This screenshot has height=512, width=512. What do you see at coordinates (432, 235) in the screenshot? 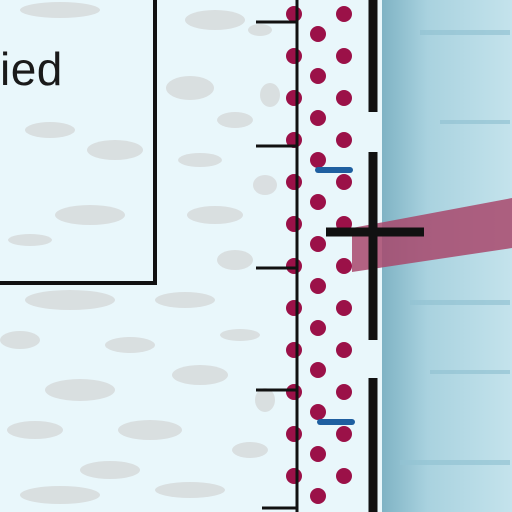
I see `pipe-outlet` at bounding box center [432, 235].